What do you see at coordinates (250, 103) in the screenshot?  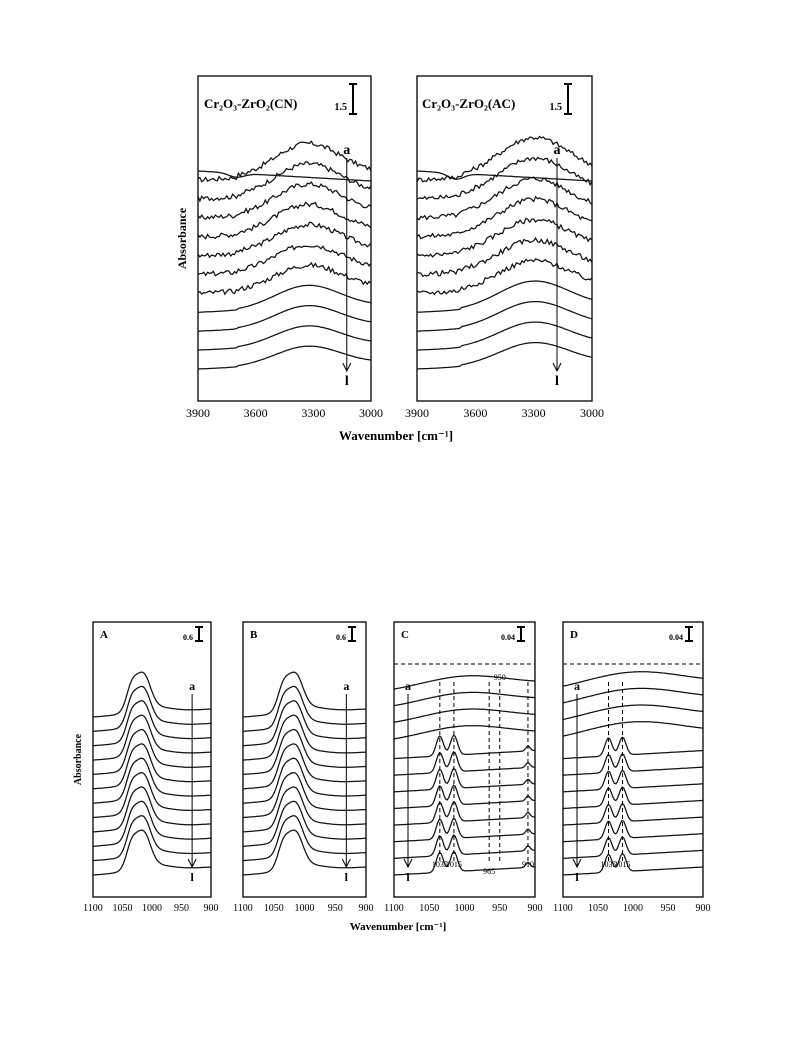 I see `panel-title: Cr₂O₃-ZrO₂(CN)` at bounding box center [250, 103].